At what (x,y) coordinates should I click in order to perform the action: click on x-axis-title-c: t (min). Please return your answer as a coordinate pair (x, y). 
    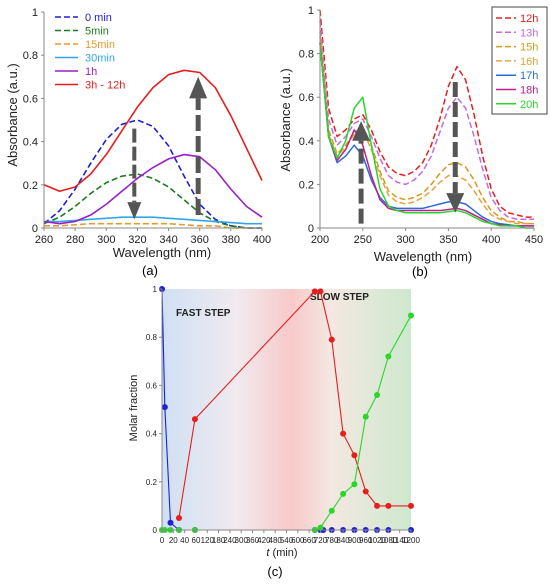
    Looking at the image, I should click on (281, 553).